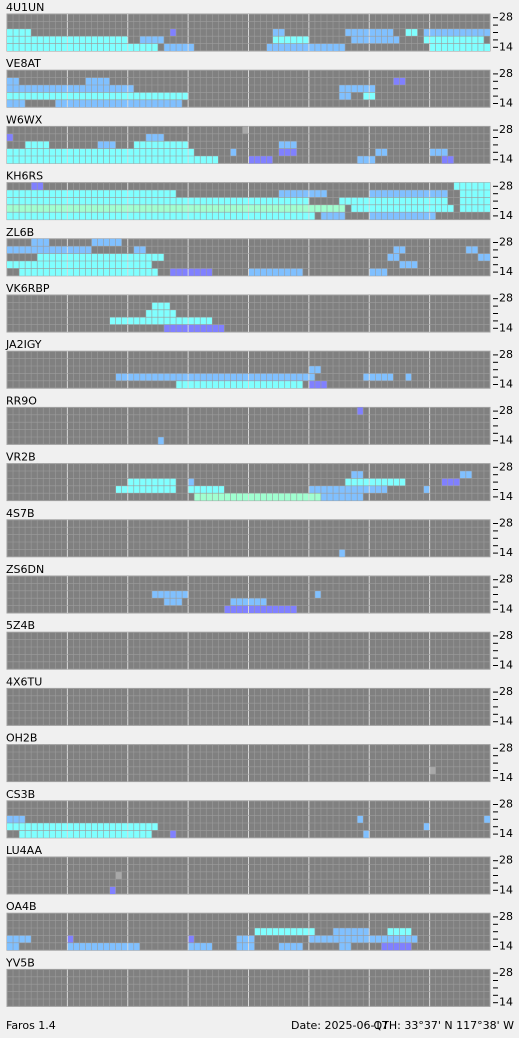 Image resolution: width=519 pixels, height=1038 pixels. Describe the element at coordinates (506, 410) in the screenshot. I see `band-top: 28` at that location.